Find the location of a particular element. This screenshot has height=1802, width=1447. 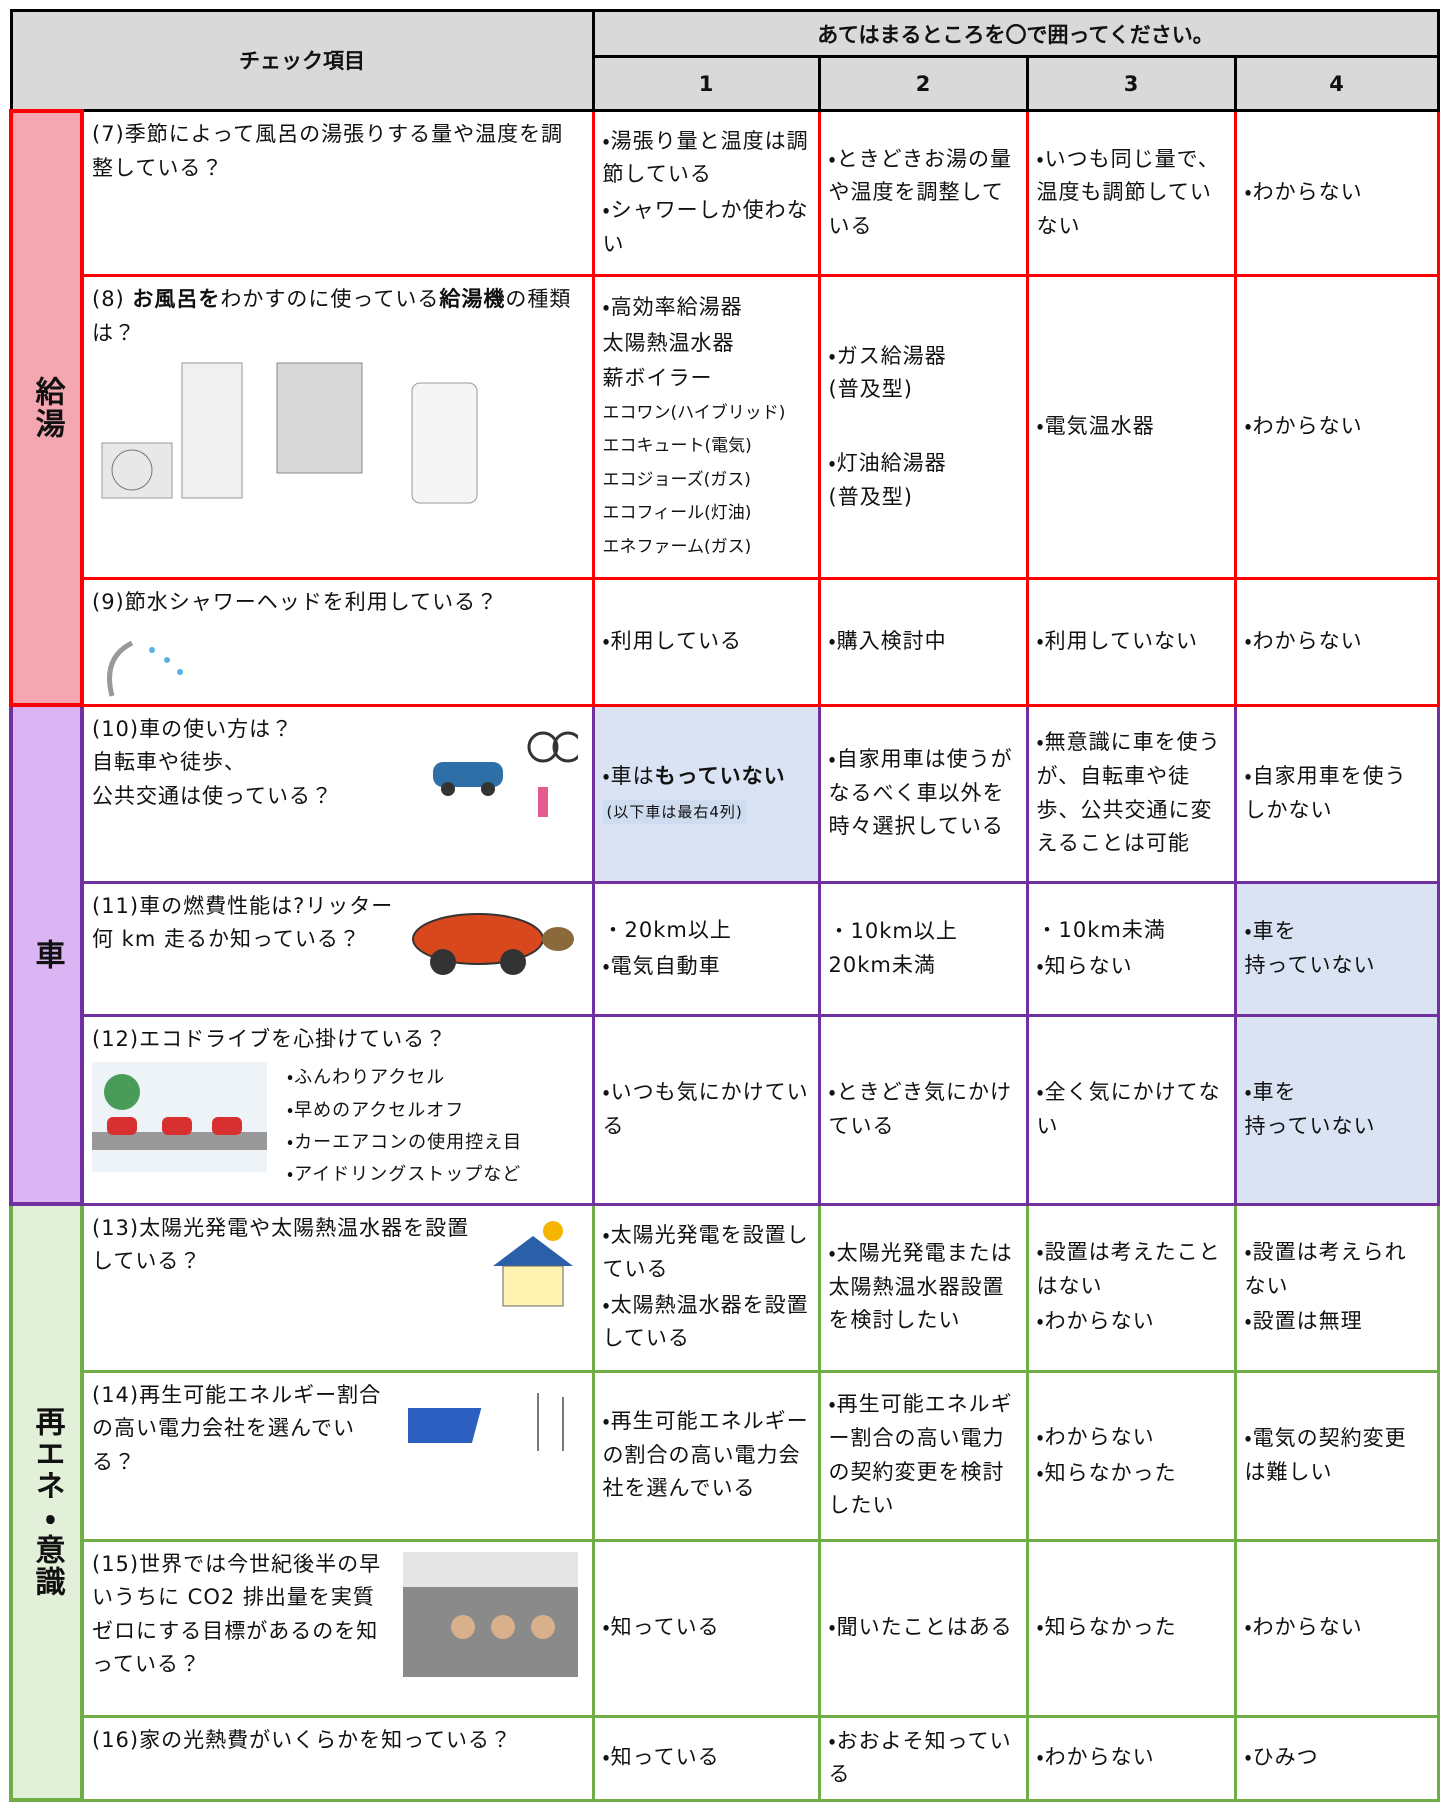

option-text: ・設置は無理 is located at coordinates (1303, 1321).